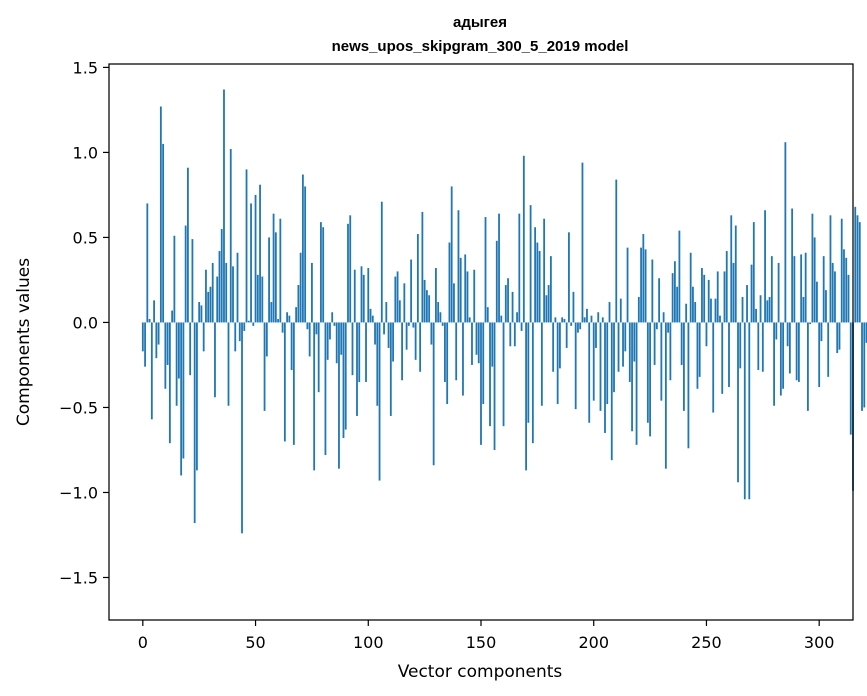 Image resolution: width=867 pixels, height=696 pixels. I want to click on y-tick-label: −0.5, so click(78, 407).